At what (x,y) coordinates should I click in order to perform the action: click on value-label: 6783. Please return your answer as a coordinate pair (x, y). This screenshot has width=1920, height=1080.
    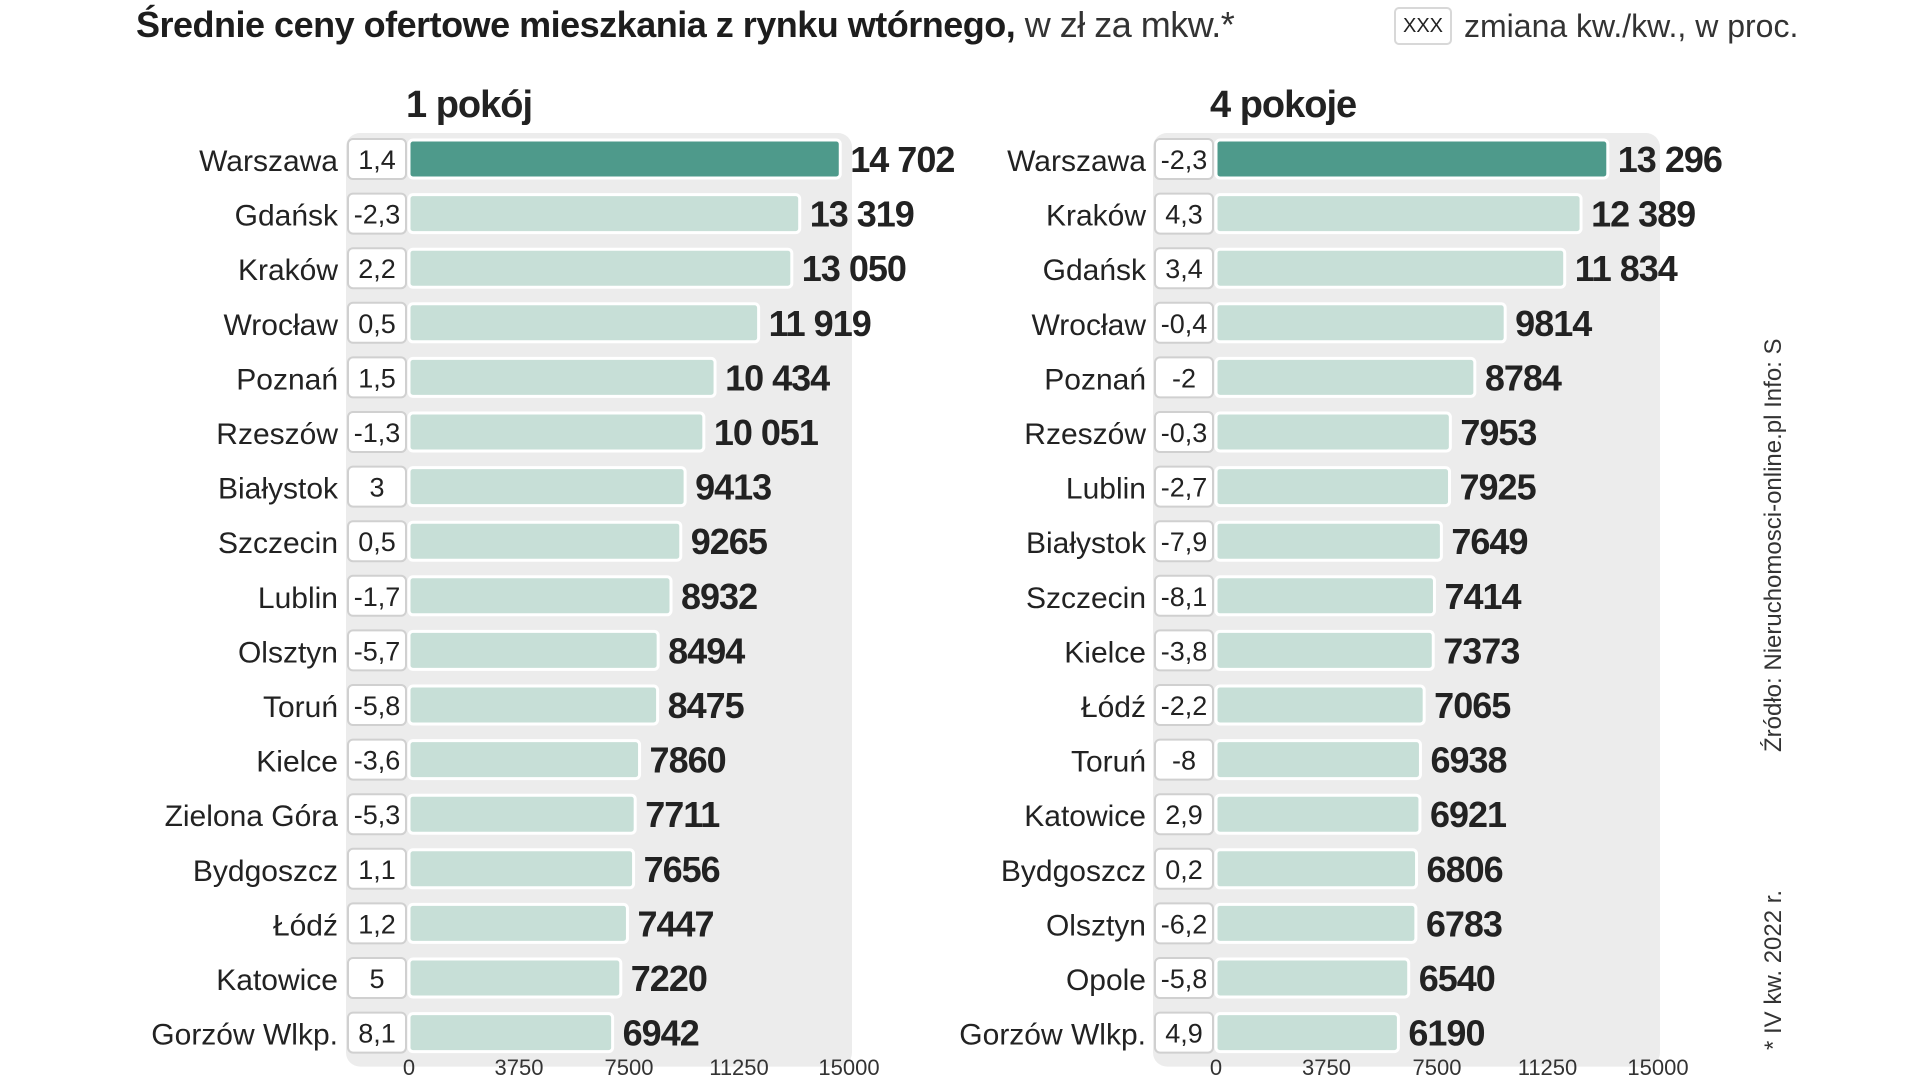
    Looking at the image, I should click on (1464, 923).